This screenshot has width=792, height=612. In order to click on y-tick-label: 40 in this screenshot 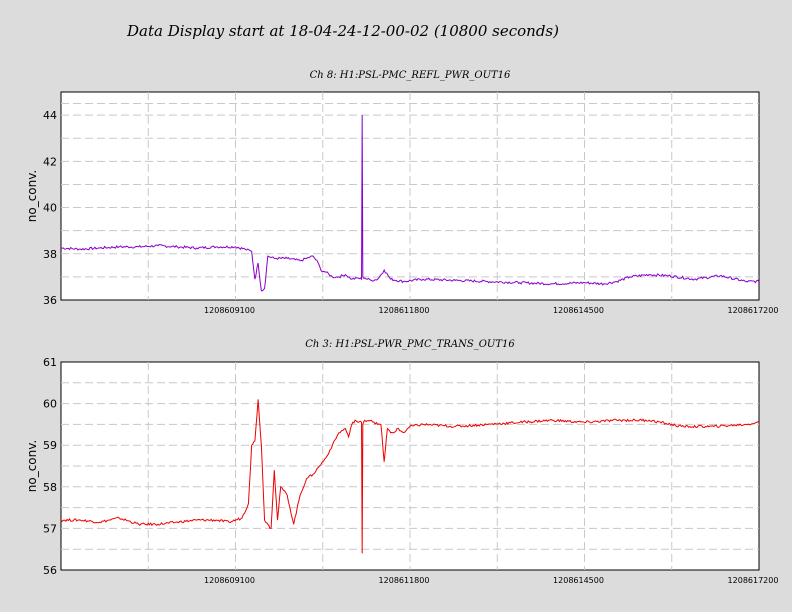, I will do `click(50, 208)`.